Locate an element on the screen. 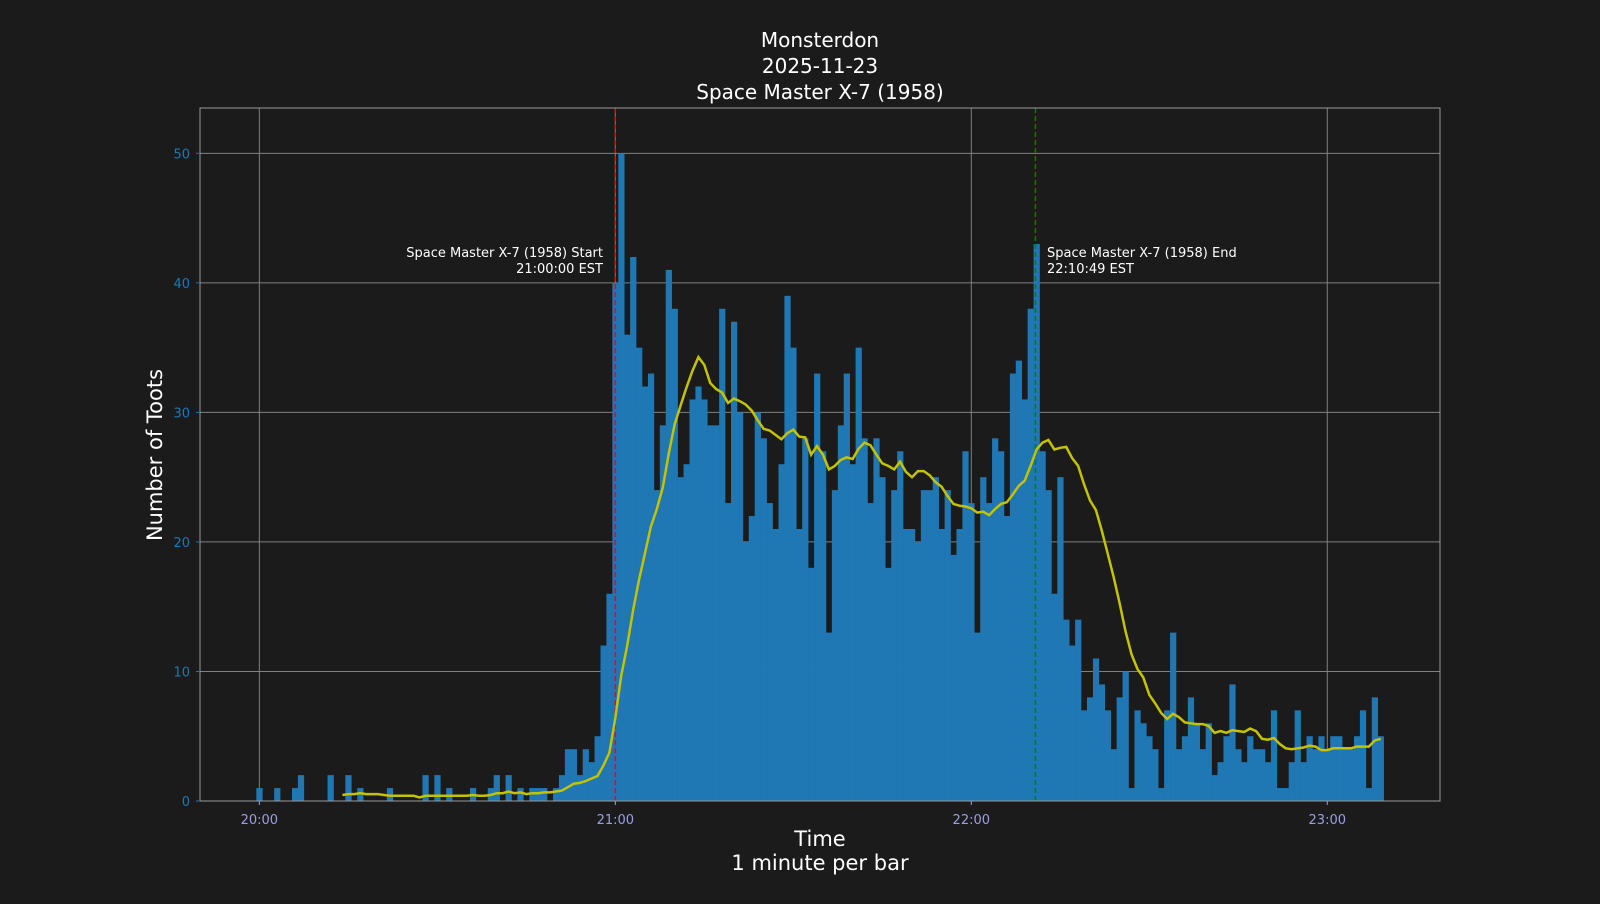 This screenshot has height=904, width=1600. y-axis-ticks: 0 10 20 30 40 50 is located at coordinates (186, 478).